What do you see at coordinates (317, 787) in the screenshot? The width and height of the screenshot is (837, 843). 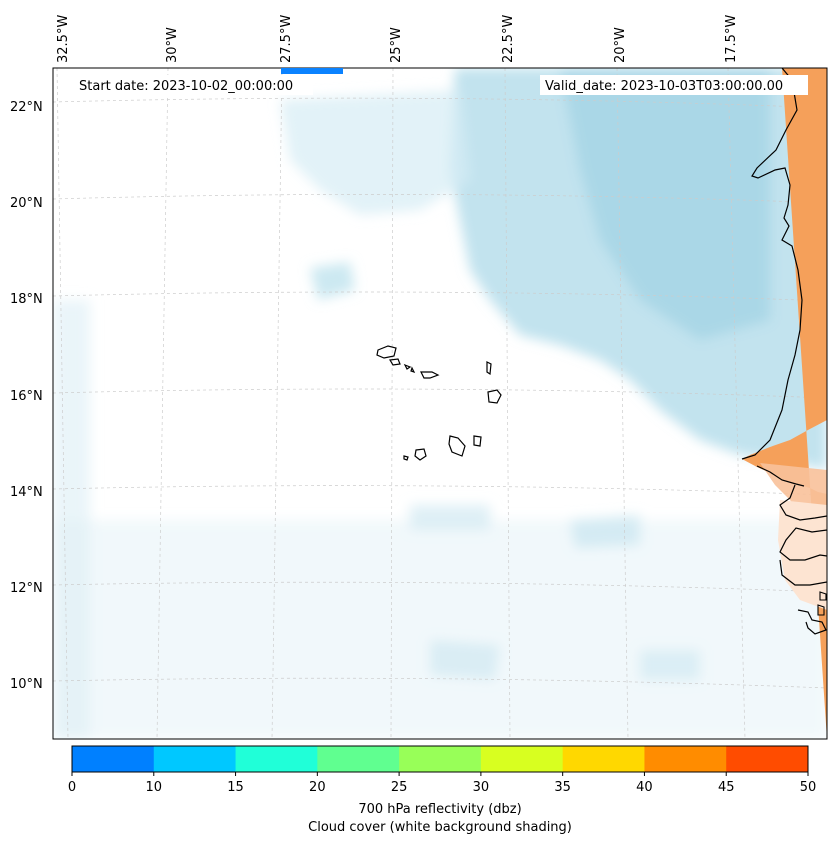 I see `colorbar-tick-label: 20` at bounding box center [317, 787].